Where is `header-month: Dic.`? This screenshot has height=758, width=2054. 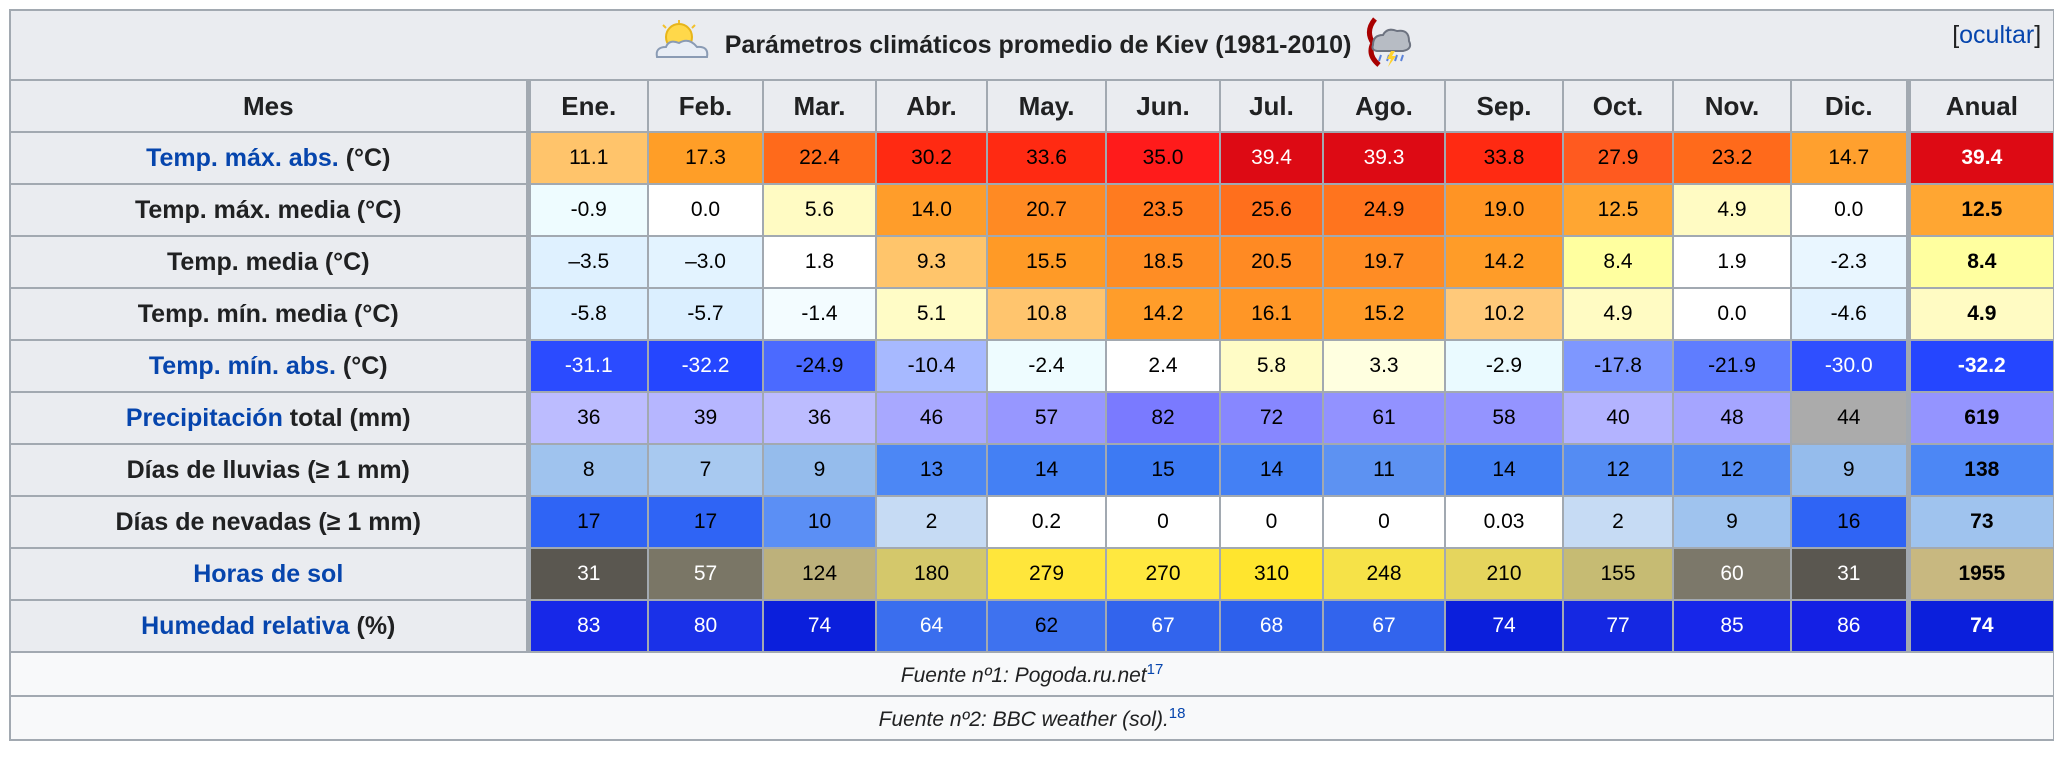
header-month: Dic. is located at coordinates (1849, 106).